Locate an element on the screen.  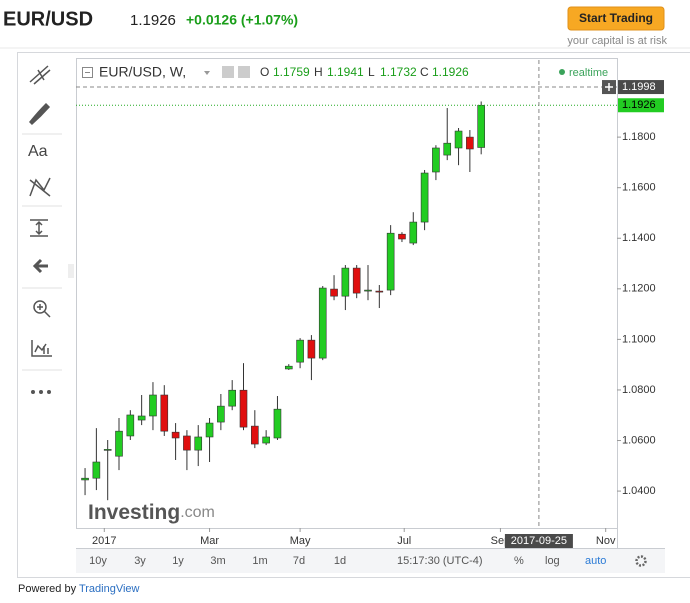
left-toolbar is located at coordinates (42, 218).